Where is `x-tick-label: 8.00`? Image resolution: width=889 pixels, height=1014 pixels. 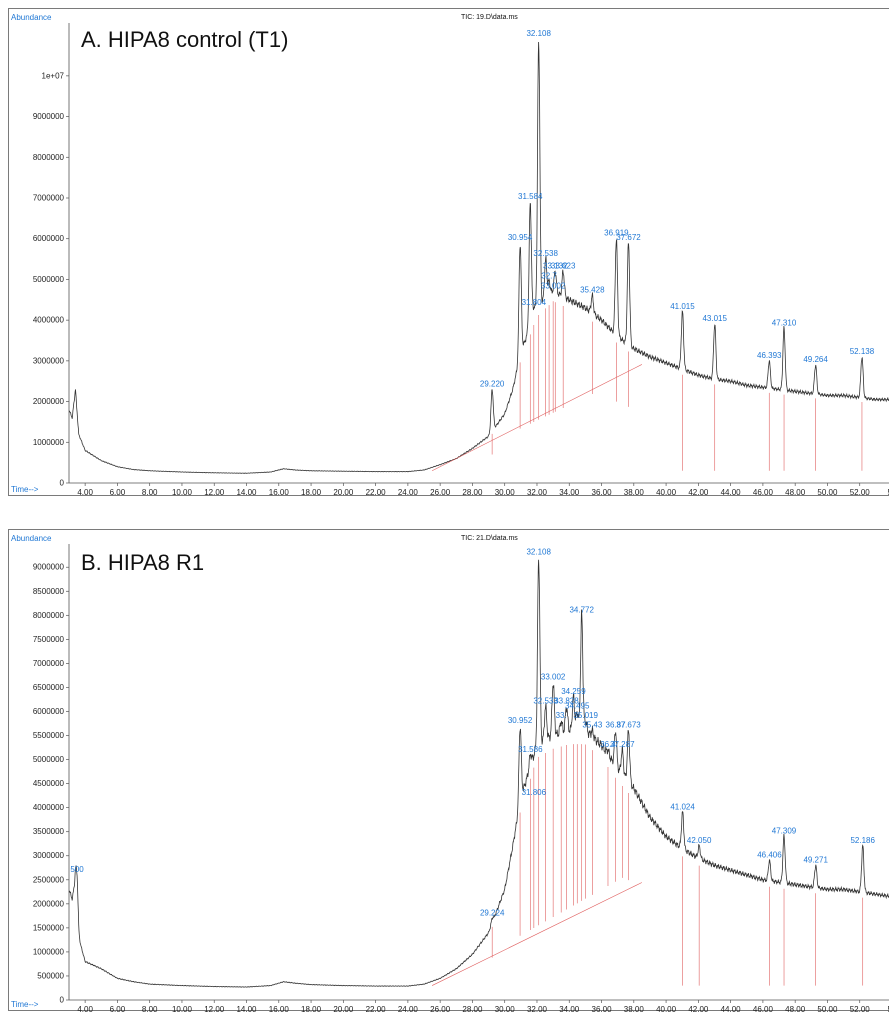
x-tick-label: 8.00 is located at coordinates (150, 1009).